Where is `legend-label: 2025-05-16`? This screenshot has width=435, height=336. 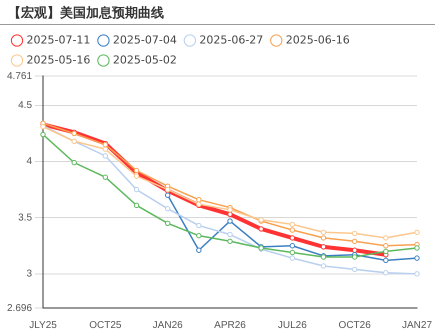
legend-label: 2025-05-16 is located at coordinates (58, 59).